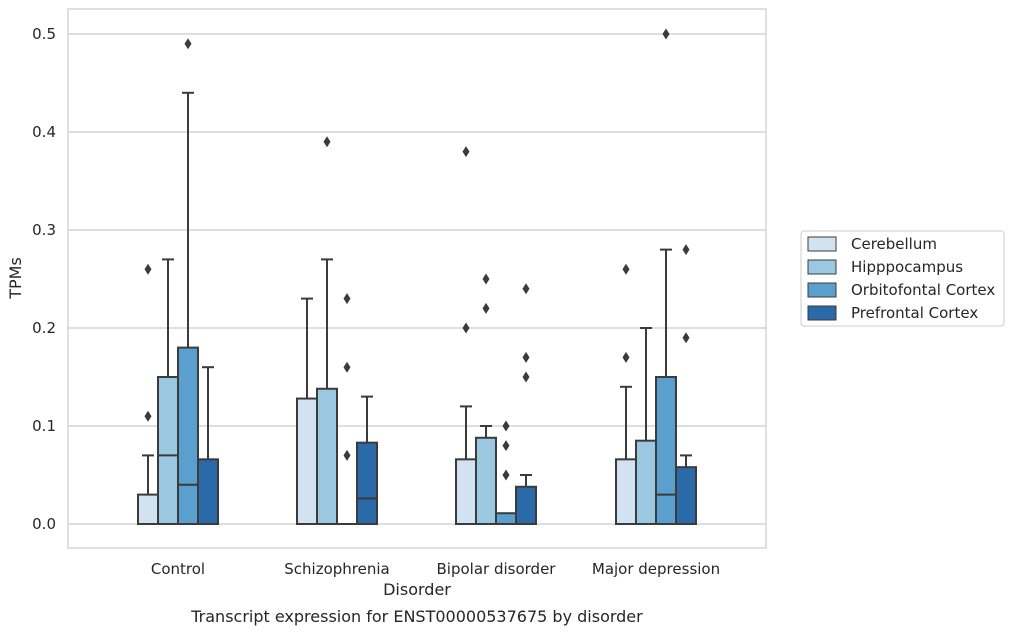 Image resolution: width=1014 pixels, height=634 pixels. Describe the element at coordinates (44, 328) in the screenshot. I see `y-tick-label: 0.2` at that location.